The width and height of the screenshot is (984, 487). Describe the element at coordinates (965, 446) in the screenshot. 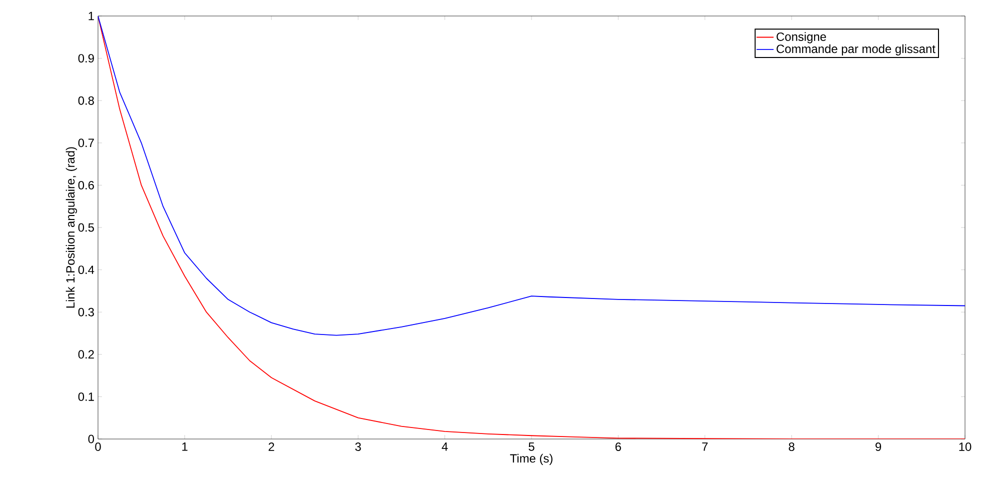

I see `x-tick-label: 10` at that location.